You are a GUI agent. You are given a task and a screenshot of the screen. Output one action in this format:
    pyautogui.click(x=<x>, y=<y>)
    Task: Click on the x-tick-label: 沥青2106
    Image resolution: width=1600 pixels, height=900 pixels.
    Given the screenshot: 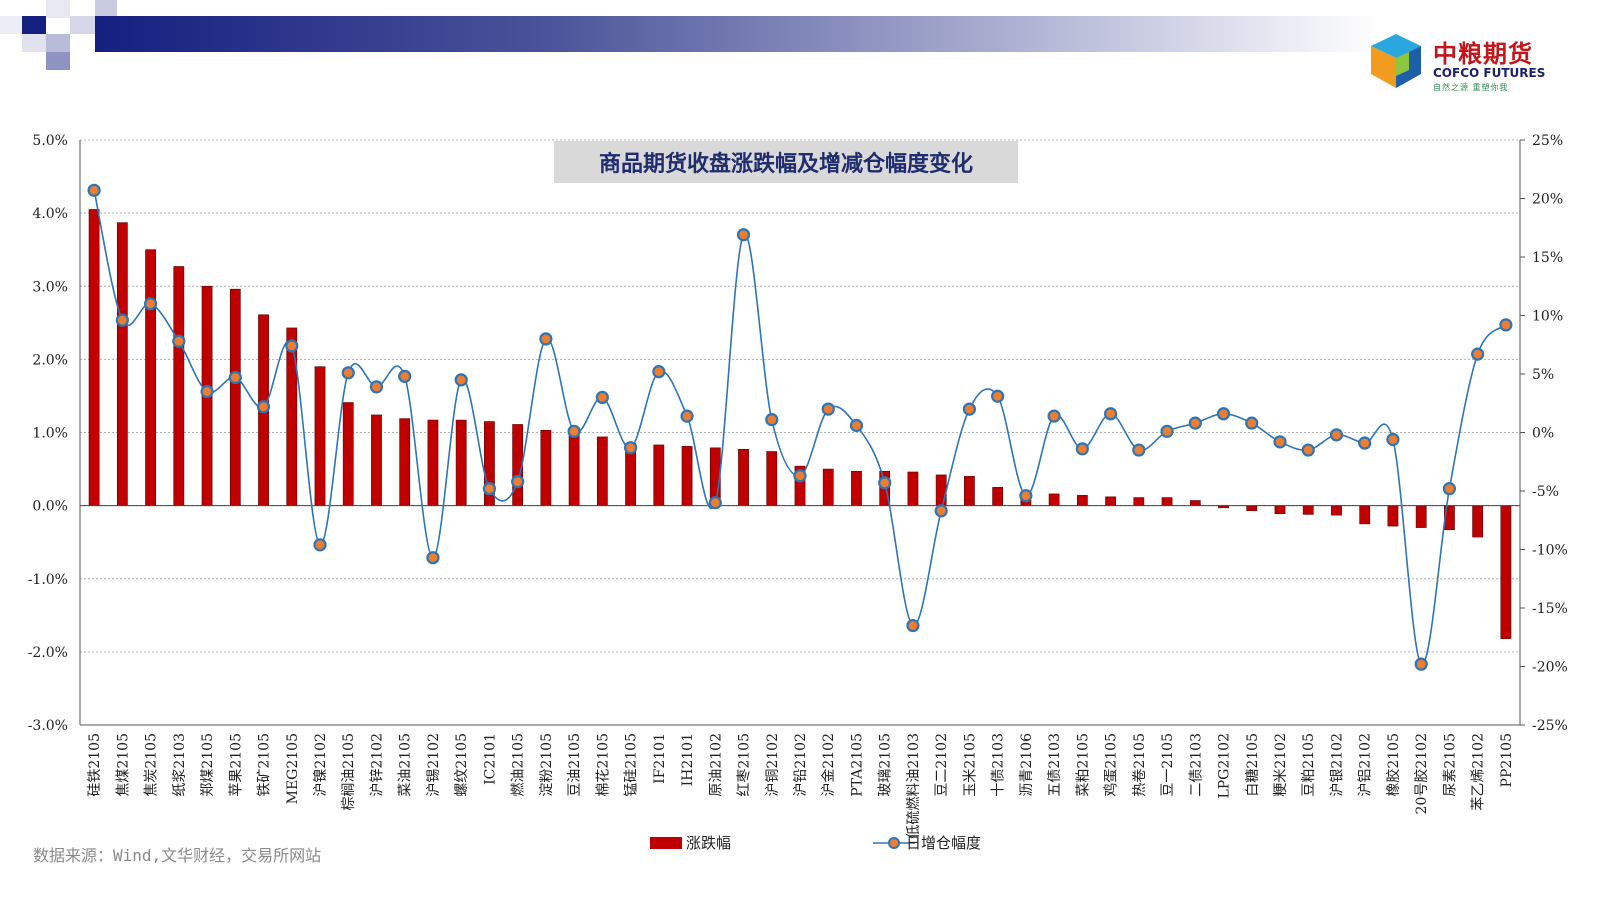 What is the action you would take?
    pyautogui.click(x=1027, y=765)
    